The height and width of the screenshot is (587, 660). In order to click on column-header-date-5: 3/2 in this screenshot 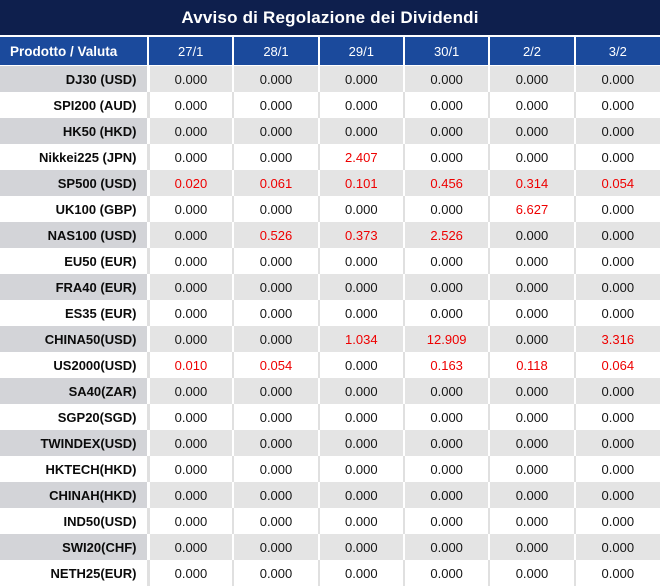, I will do `click(617, 51)`.